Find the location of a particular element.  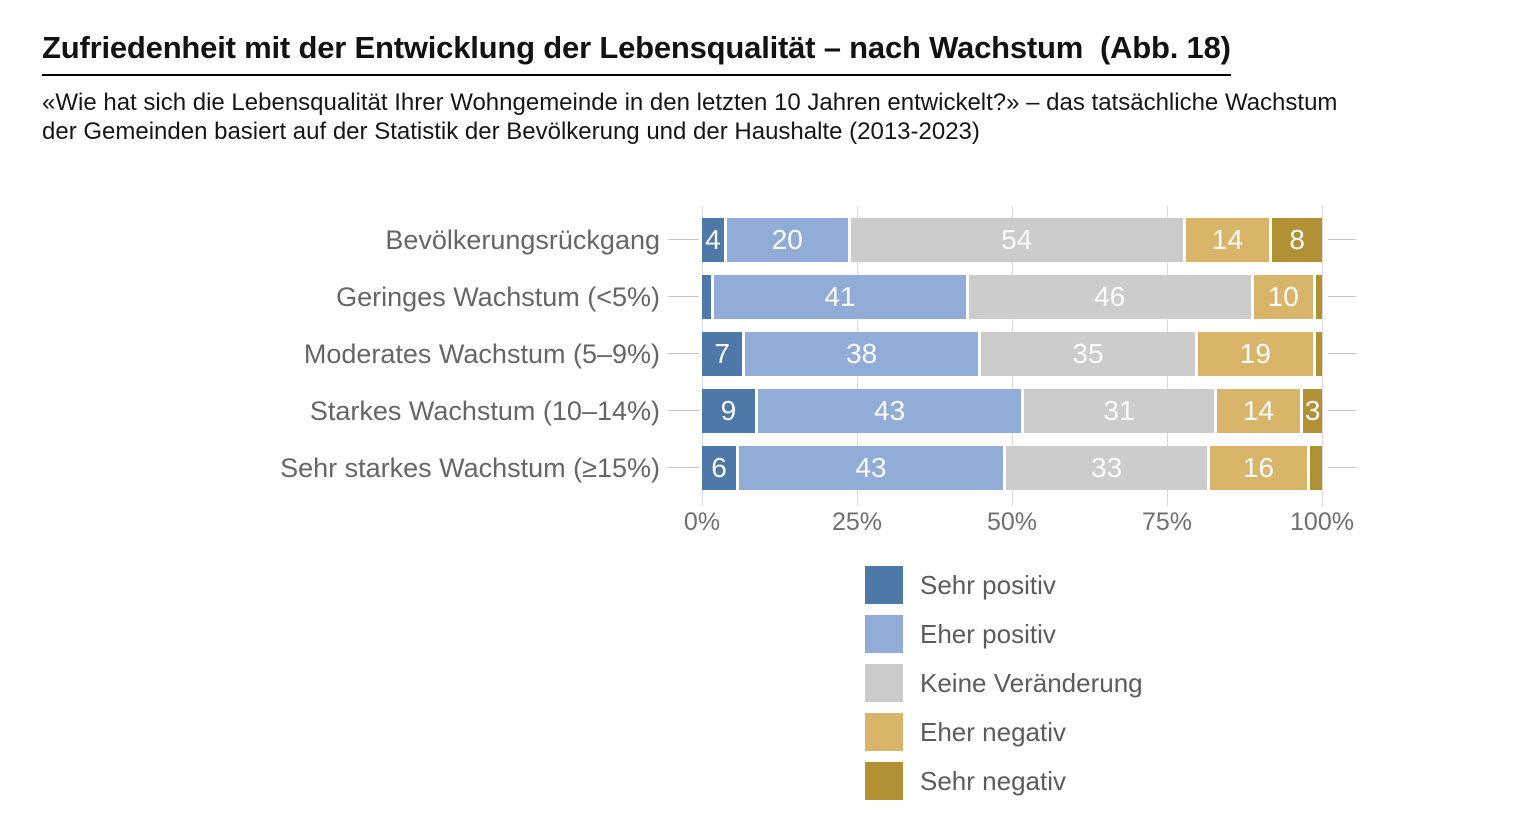

category-label: Starkes Wachstum (10–14%) is located at coordinates (484, 411).